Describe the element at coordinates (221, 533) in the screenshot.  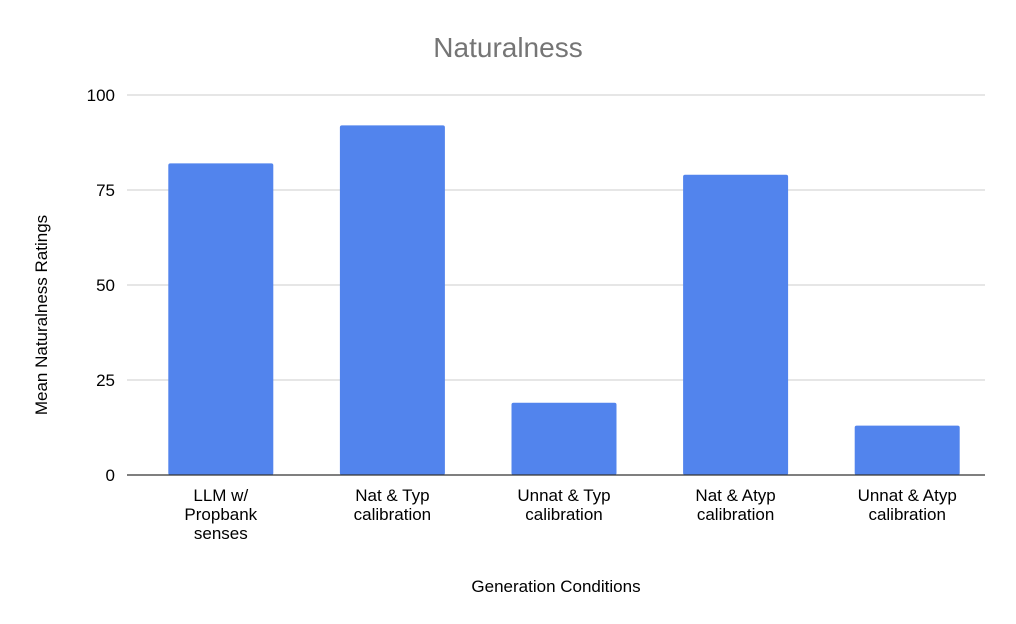
I see `x-tick-label-line: senses` at that location.